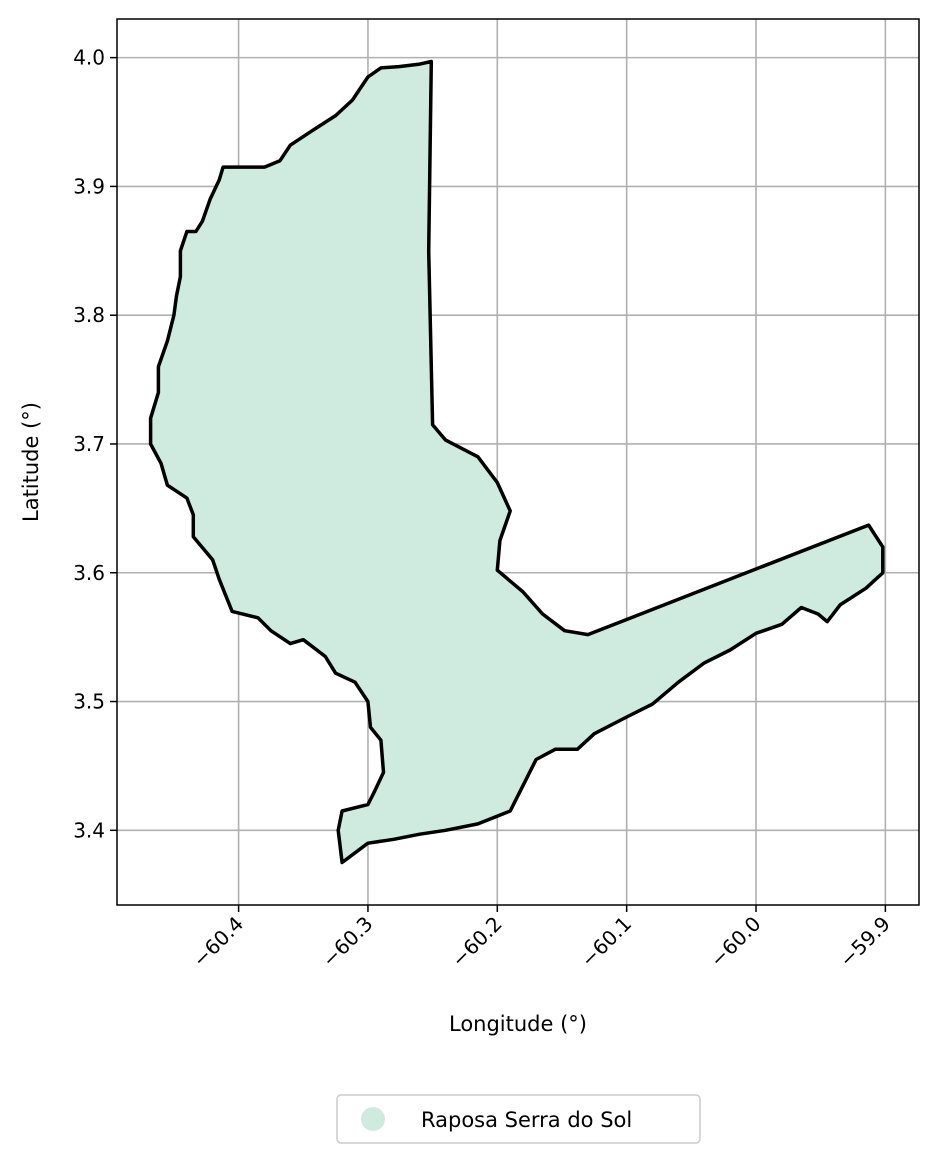 The image size is (941, 1163). What do you see at coordinates (373, 1119) in the screenshot?
I see `legend-marker-icon` at bounding box center [373, 1119].